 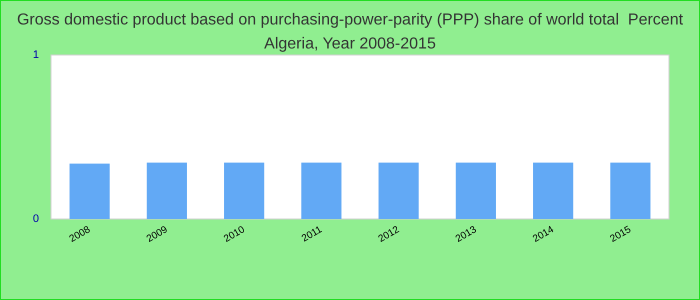 I want to click on x-tick-label: 2011, so click(x=312, y=234).